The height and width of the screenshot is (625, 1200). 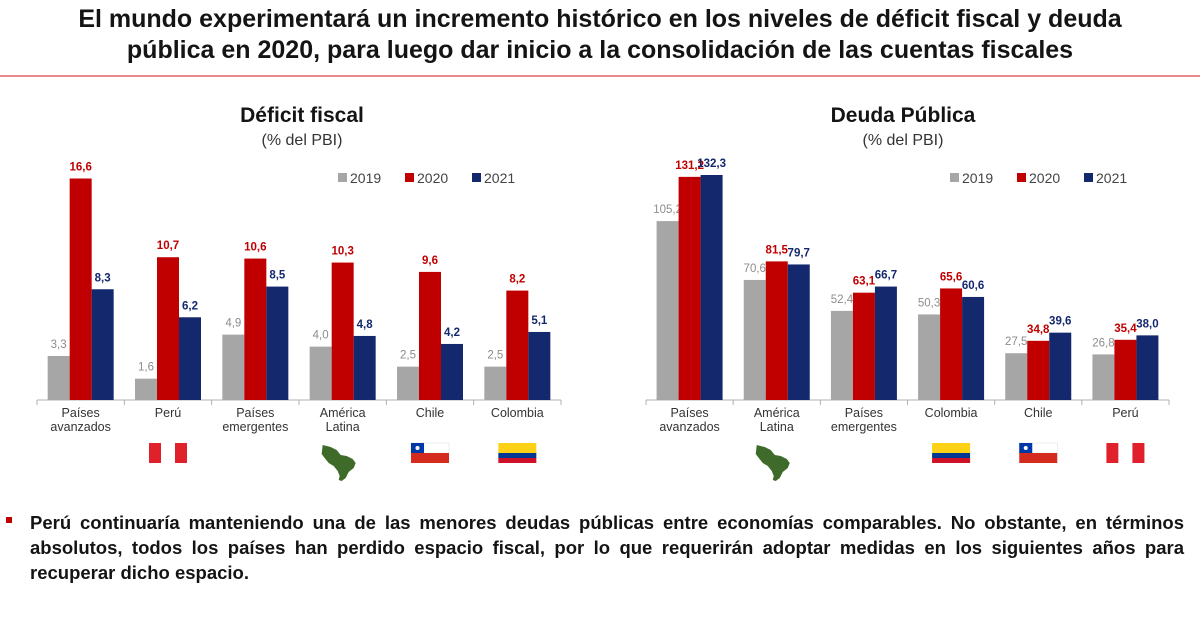 I want to click on data-label: 1,6, so click(x=146, y=368).